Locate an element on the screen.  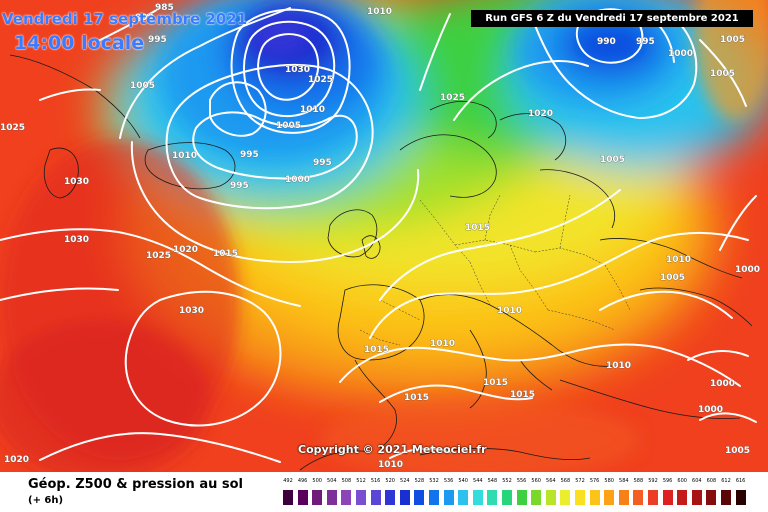
forecast-time: 14:00 locale is located at coordinates (79, 43).